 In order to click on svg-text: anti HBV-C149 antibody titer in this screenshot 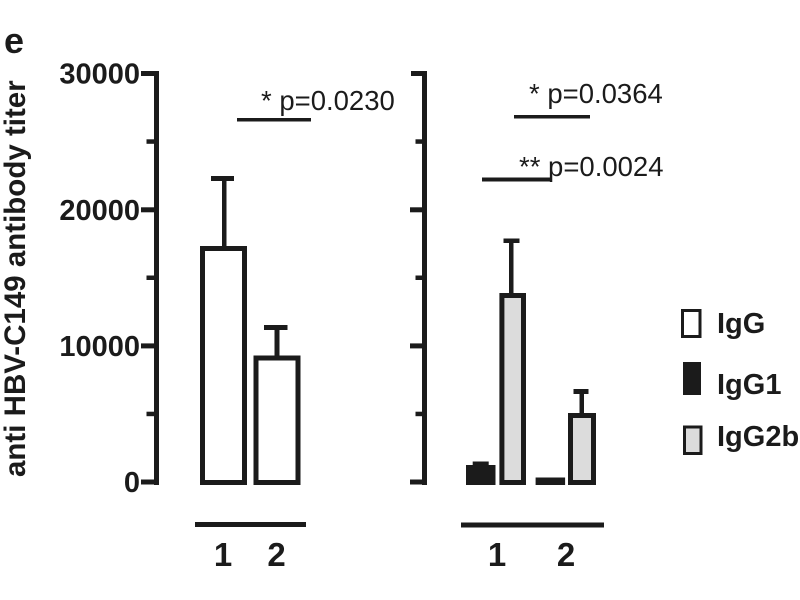, I will do `click(16, 278)`.